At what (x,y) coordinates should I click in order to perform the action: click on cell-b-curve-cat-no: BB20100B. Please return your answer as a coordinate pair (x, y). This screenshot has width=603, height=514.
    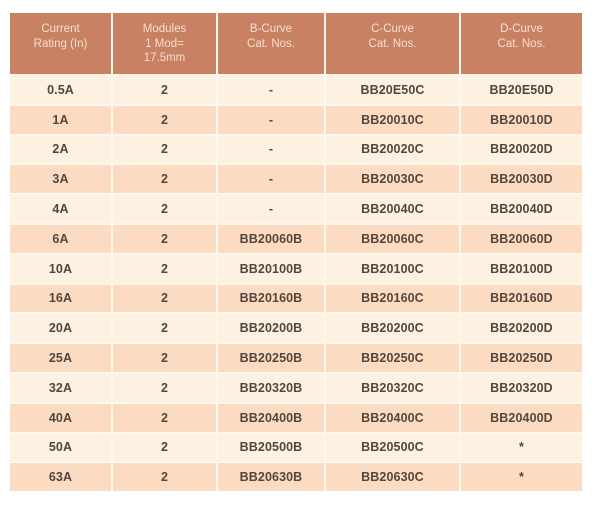
    Looking at the image, I should click on (271, 268).